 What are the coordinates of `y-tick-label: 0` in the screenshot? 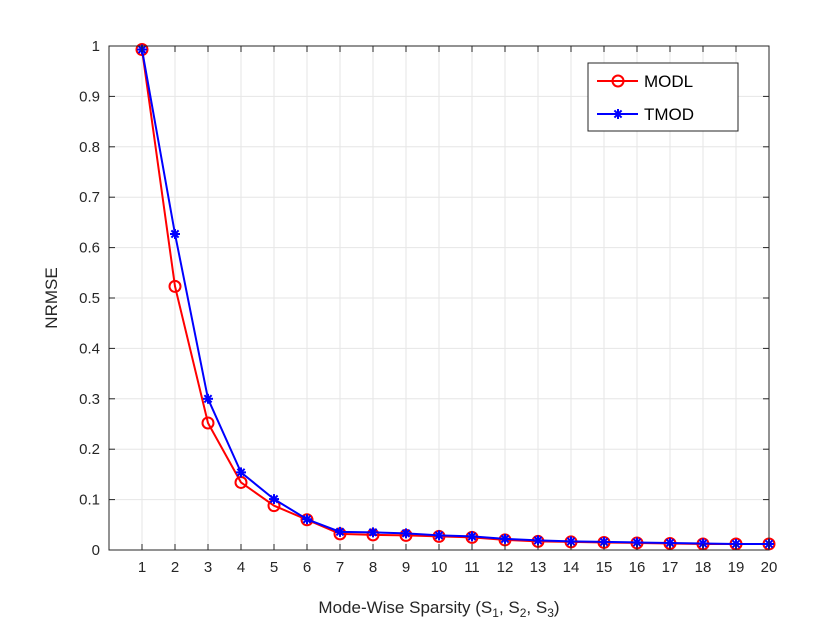 It's located at (96, 550).